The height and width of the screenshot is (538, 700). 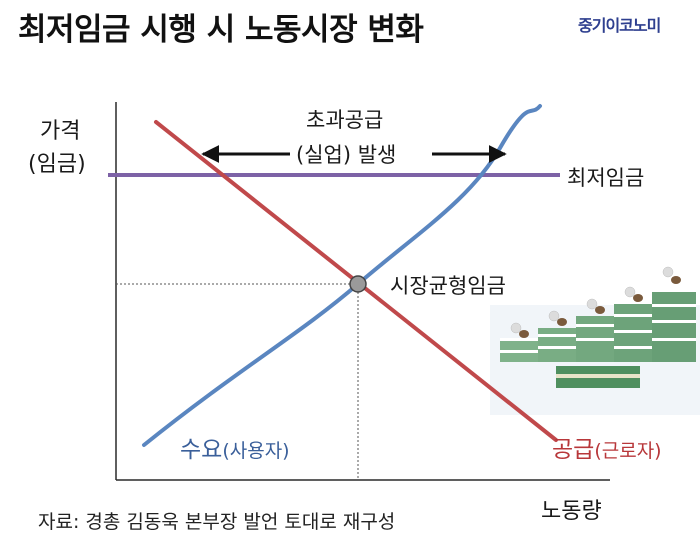 I want to click on page-title: 최저임금 시행 시 노동시장 변화, so click(x=221, y=30).